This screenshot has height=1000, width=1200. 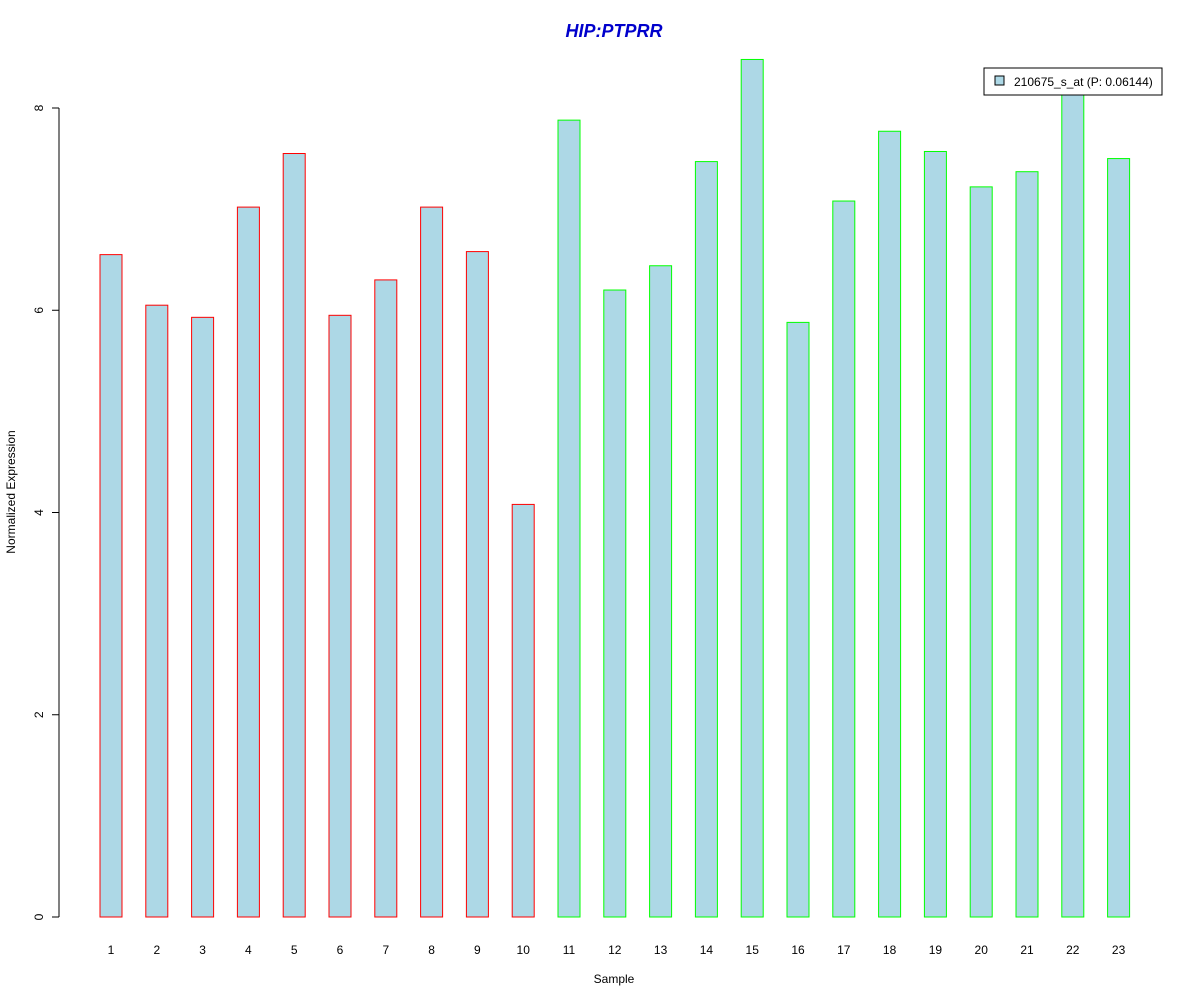 I want to click on y-tick-label: 6, so click(x=39, y=310).